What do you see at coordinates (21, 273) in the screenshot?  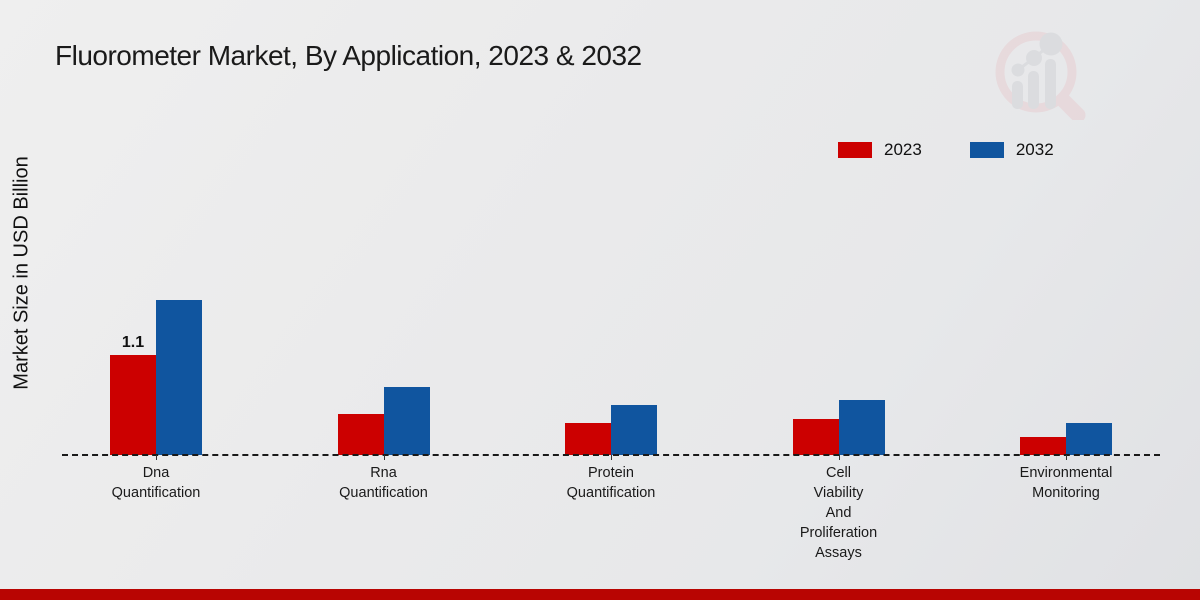 I see `y-axis-label: Market Size in USD Billion` at bounding box center [21, 273].